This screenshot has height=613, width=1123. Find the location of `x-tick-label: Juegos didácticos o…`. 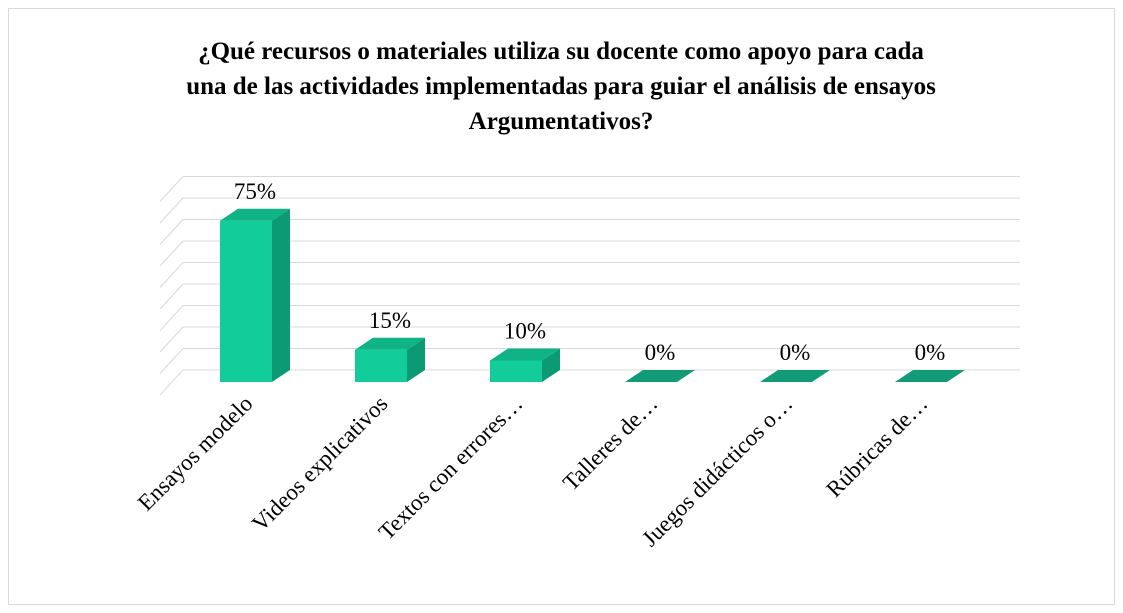

x-tick-label: Juegos didácticos o… is located at coordinates (717, 471).